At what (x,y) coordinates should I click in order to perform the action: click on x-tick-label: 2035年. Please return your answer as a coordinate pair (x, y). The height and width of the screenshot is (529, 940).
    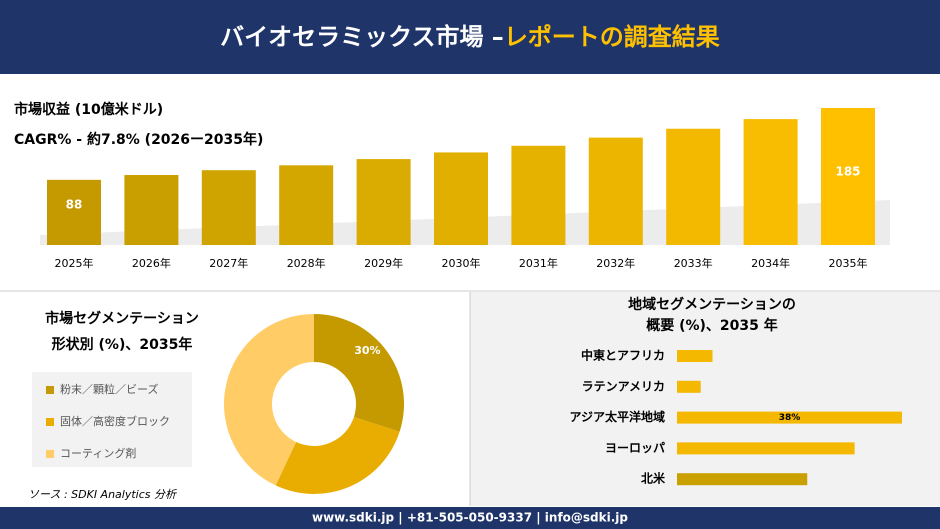
    Looking at the image, I should click on (848, 263).